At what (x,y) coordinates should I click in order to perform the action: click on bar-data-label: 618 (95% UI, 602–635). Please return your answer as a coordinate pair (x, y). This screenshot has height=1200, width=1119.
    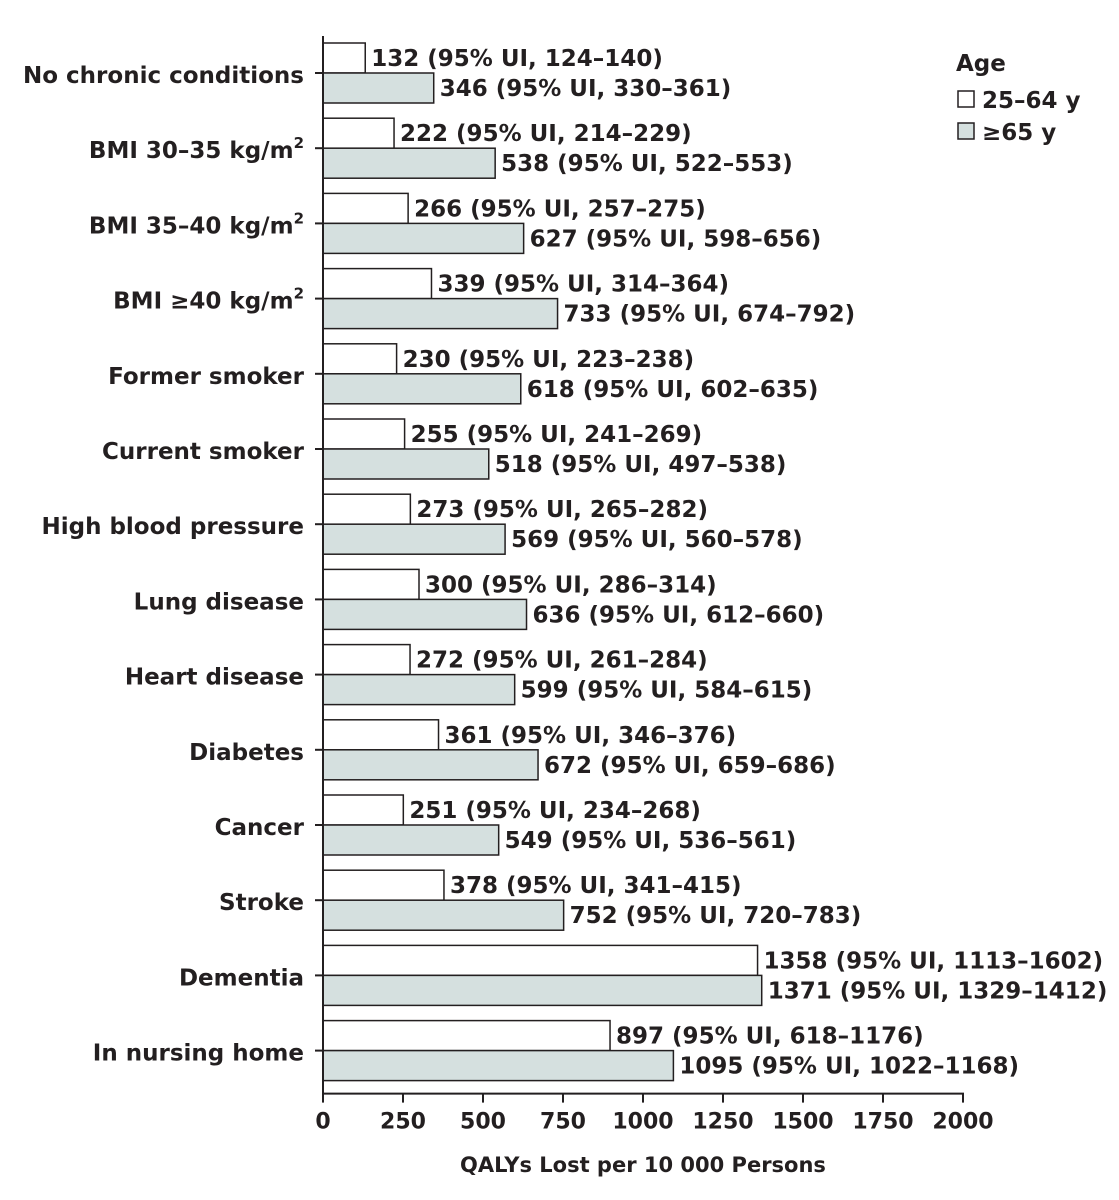
    Looking at the image, I should click on (673, 390).